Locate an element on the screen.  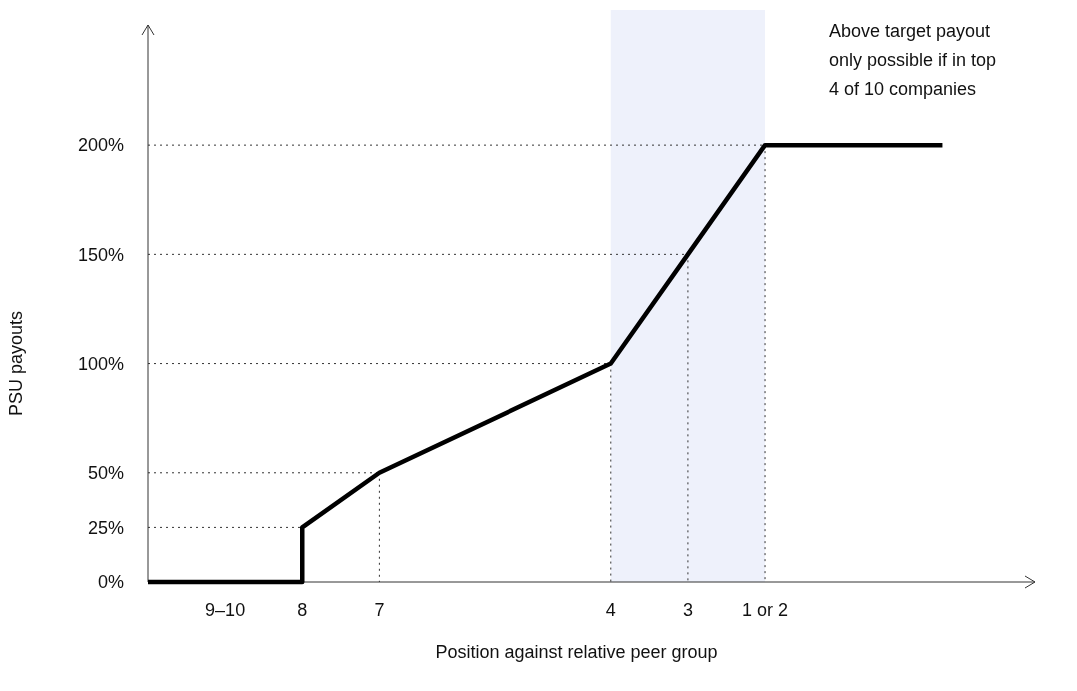
x-tick-label: 8 is located at coordinates (302, 610).